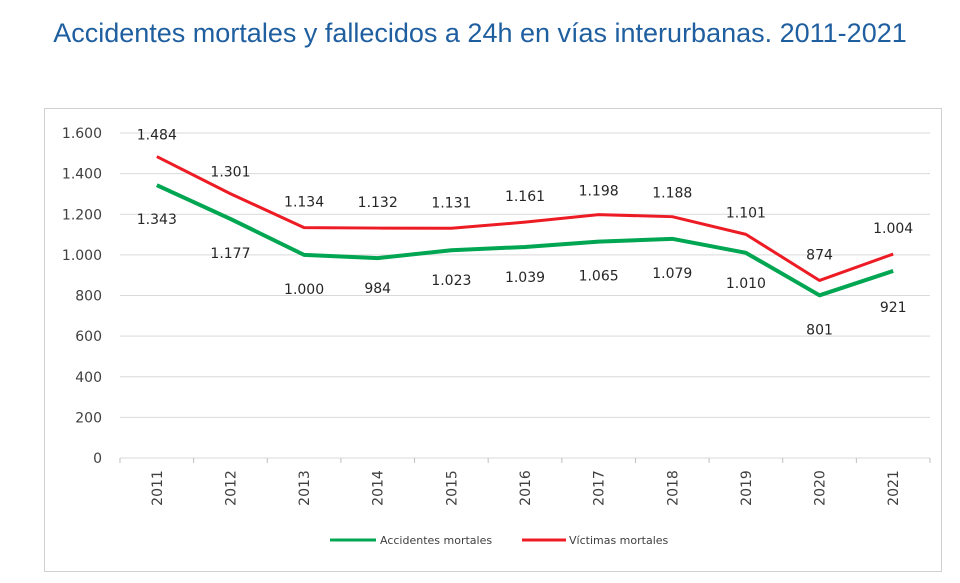  I want to click on data-label: 1.000, so click(304, 290).